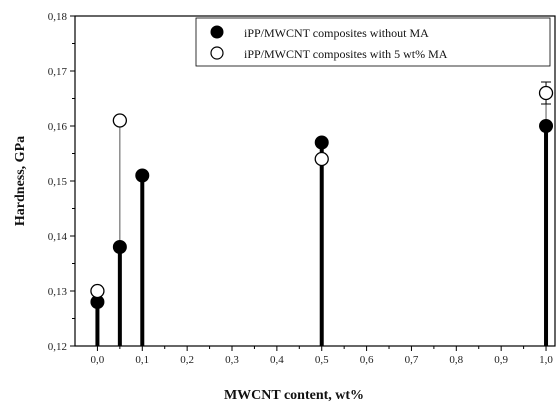  What do you see at coordinates (217, 32) in the screenshot?
I see `legend-marker-without-ma` at bounding box center [217, 32].